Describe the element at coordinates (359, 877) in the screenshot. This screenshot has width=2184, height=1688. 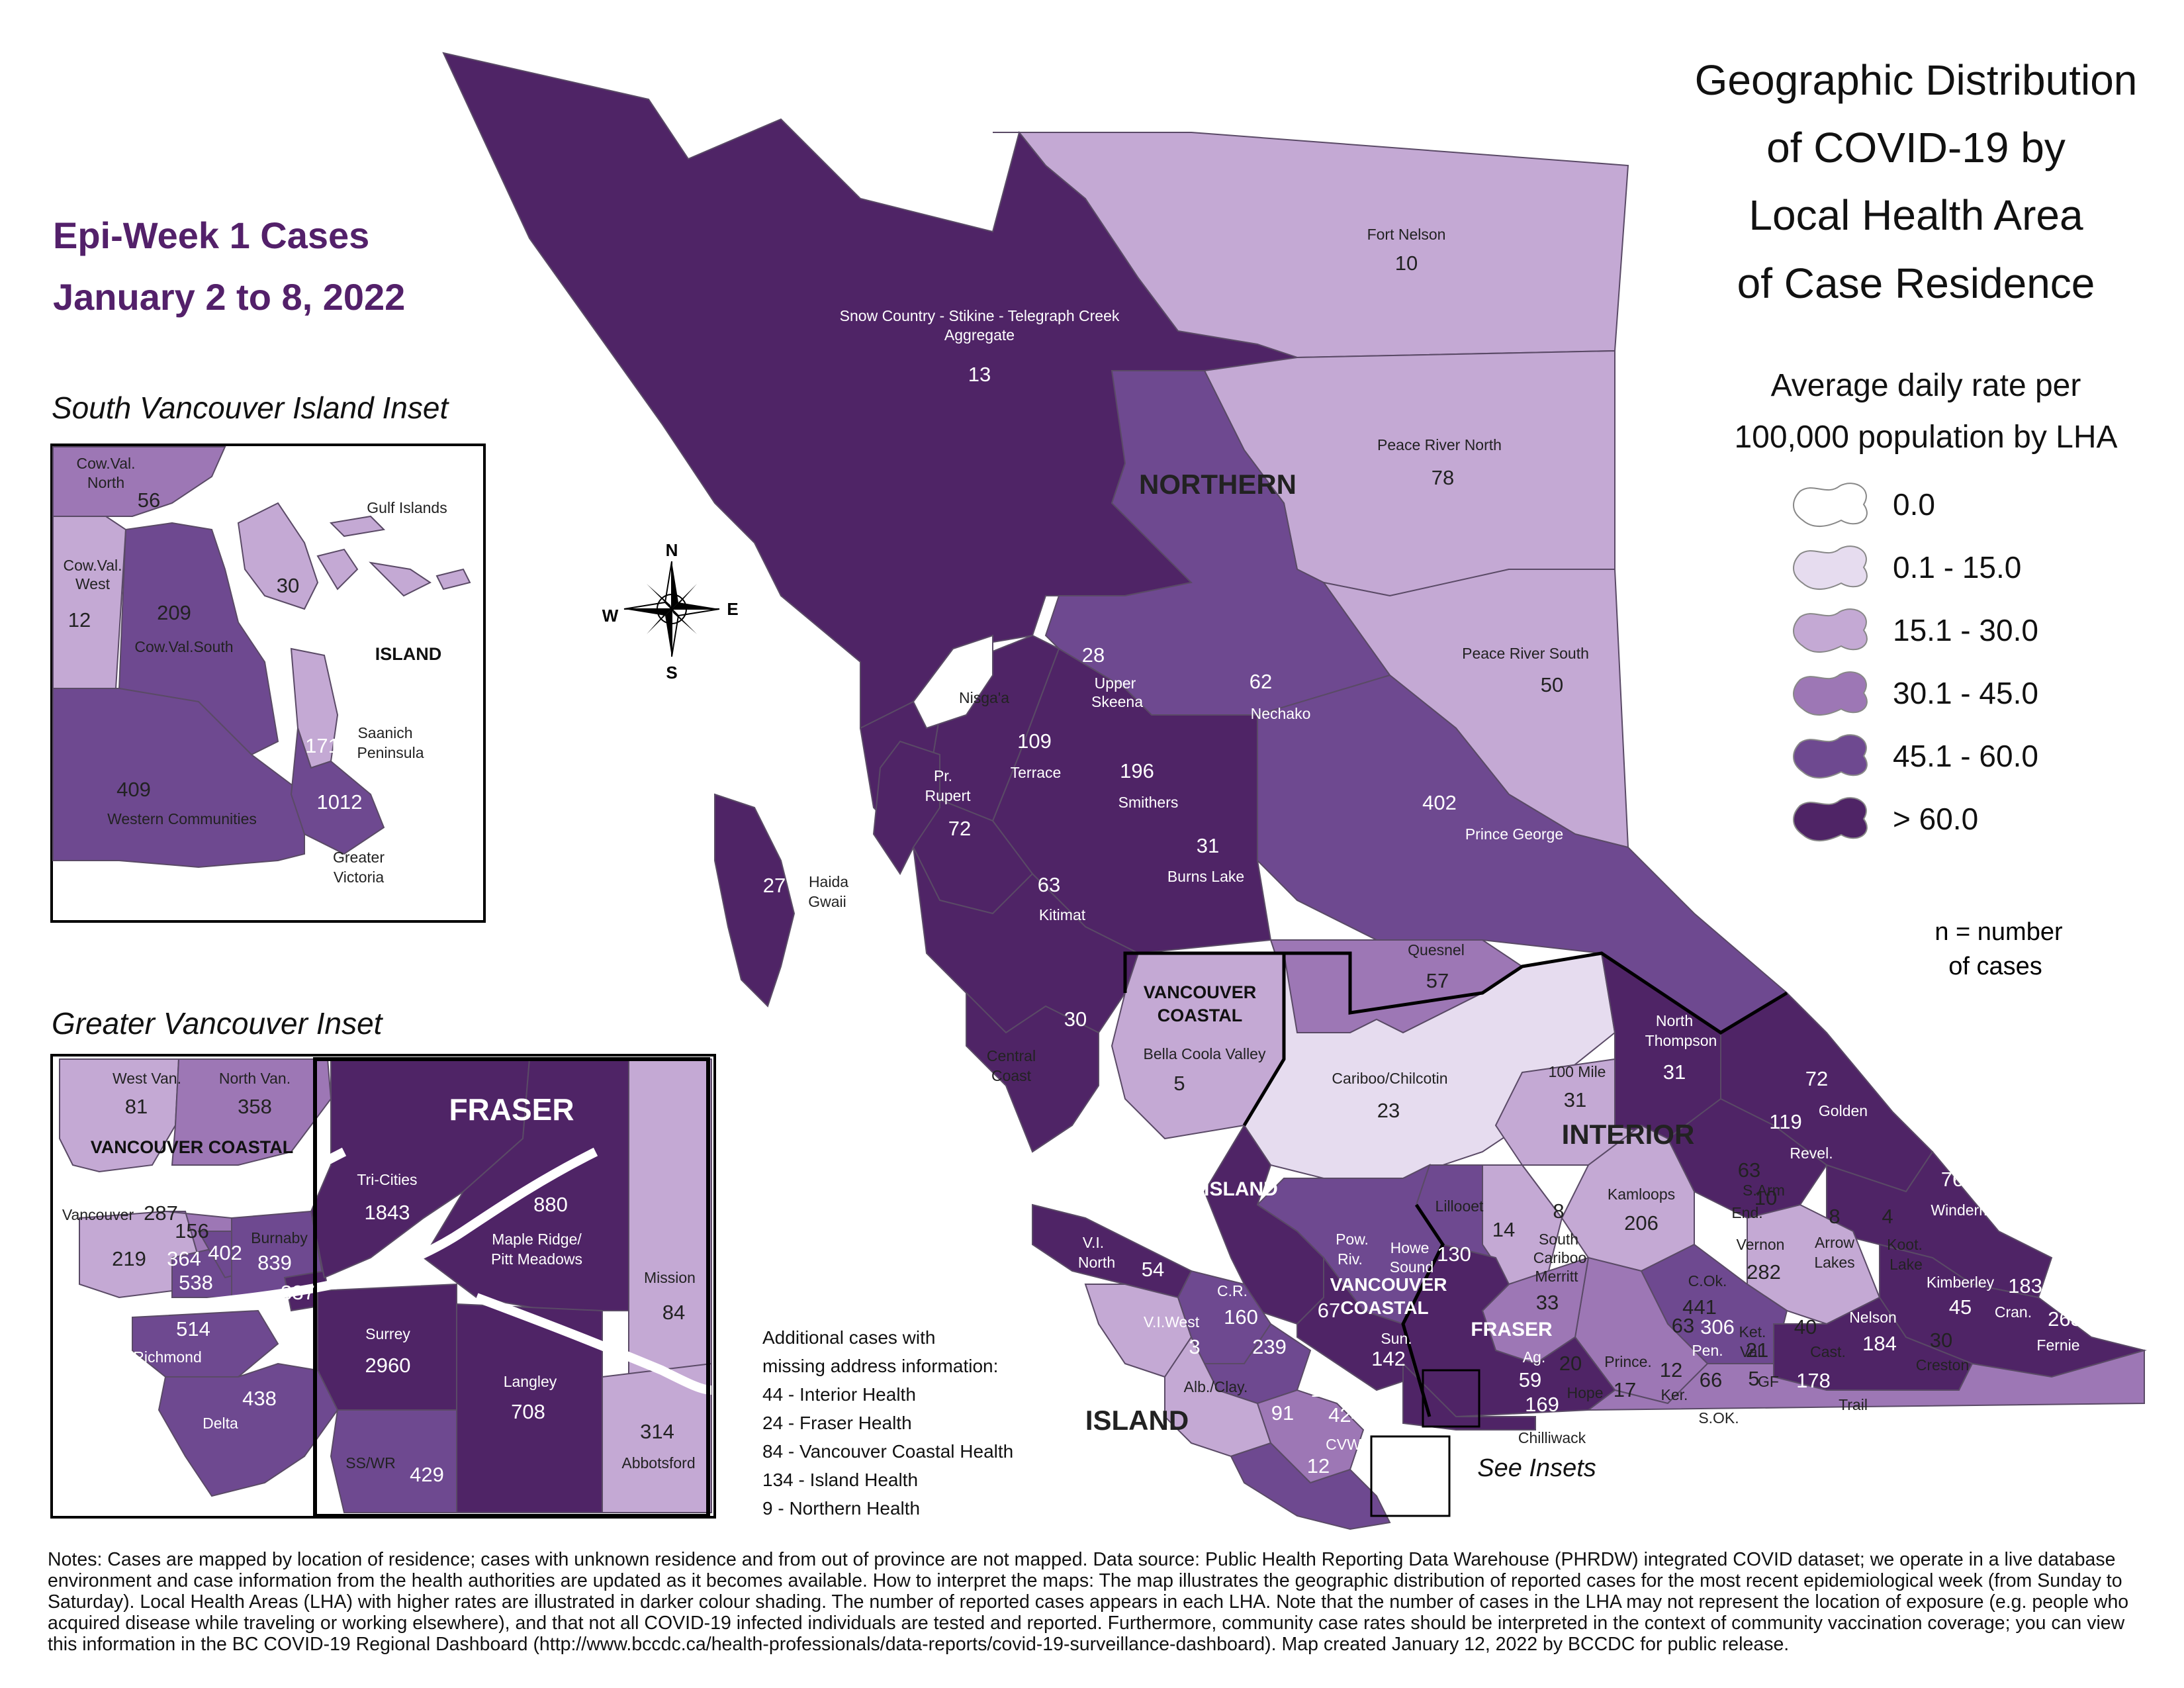
I see `svi-label: Victoria` at that location.